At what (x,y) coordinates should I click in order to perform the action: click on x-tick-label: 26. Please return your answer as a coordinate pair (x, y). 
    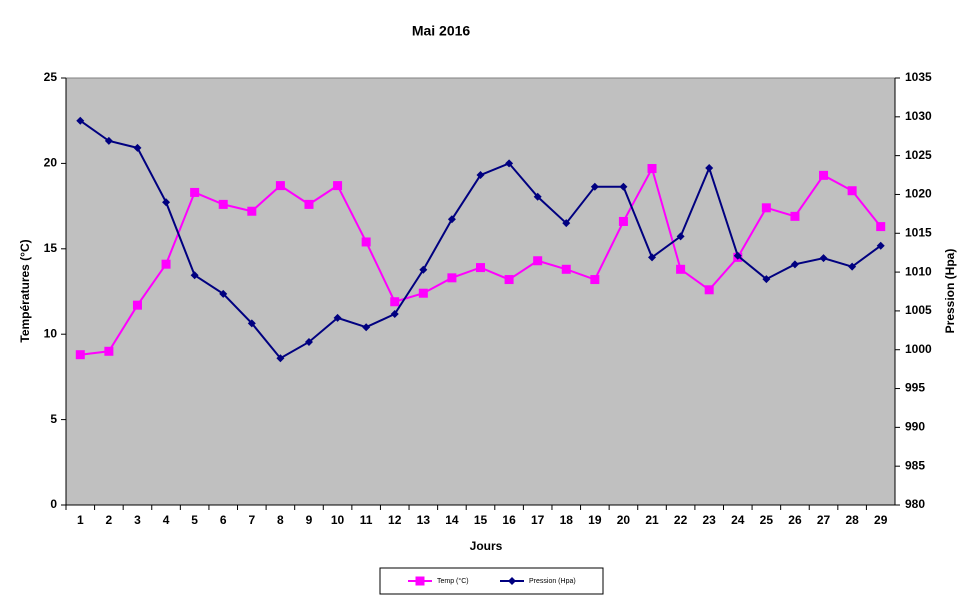
    Looking at the image, I should click on (795, 520).